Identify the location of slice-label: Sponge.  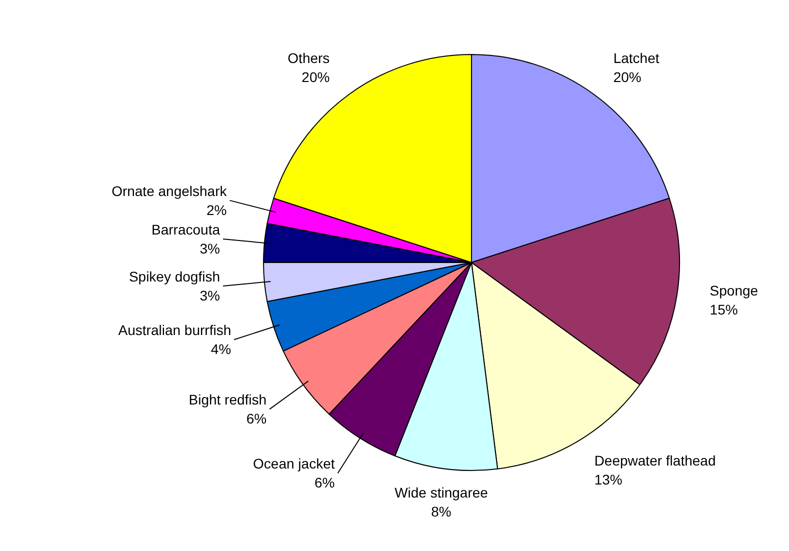
(734, 290).